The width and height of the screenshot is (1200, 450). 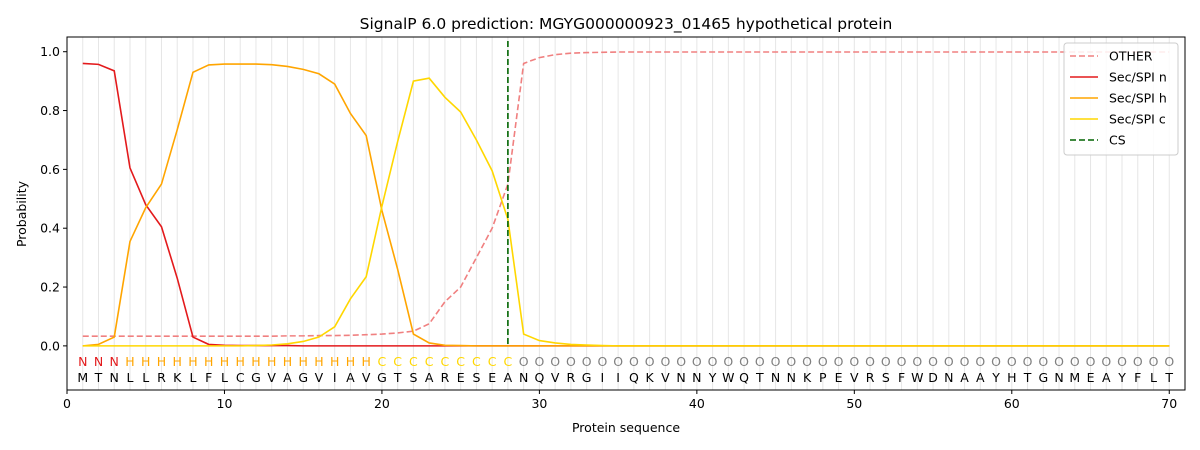 I want to click on y-tick-label: 1.0, so click(x=50, y=51).